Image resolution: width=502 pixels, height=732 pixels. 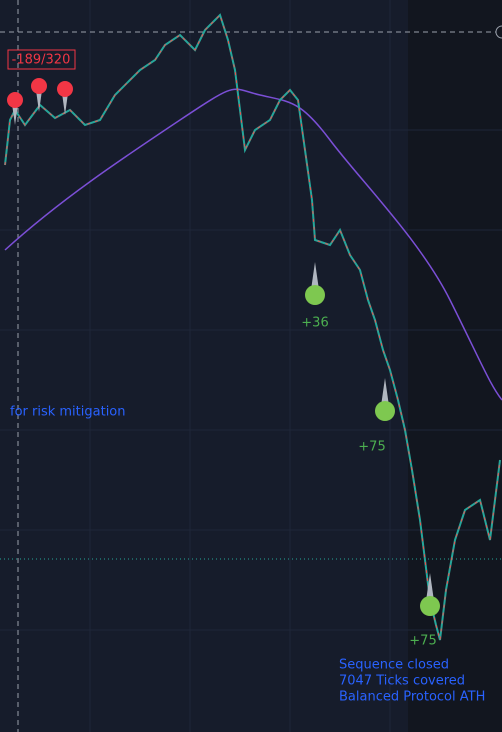 I want to click on side-note: for risk mitigation, so click(x=68, y=412).